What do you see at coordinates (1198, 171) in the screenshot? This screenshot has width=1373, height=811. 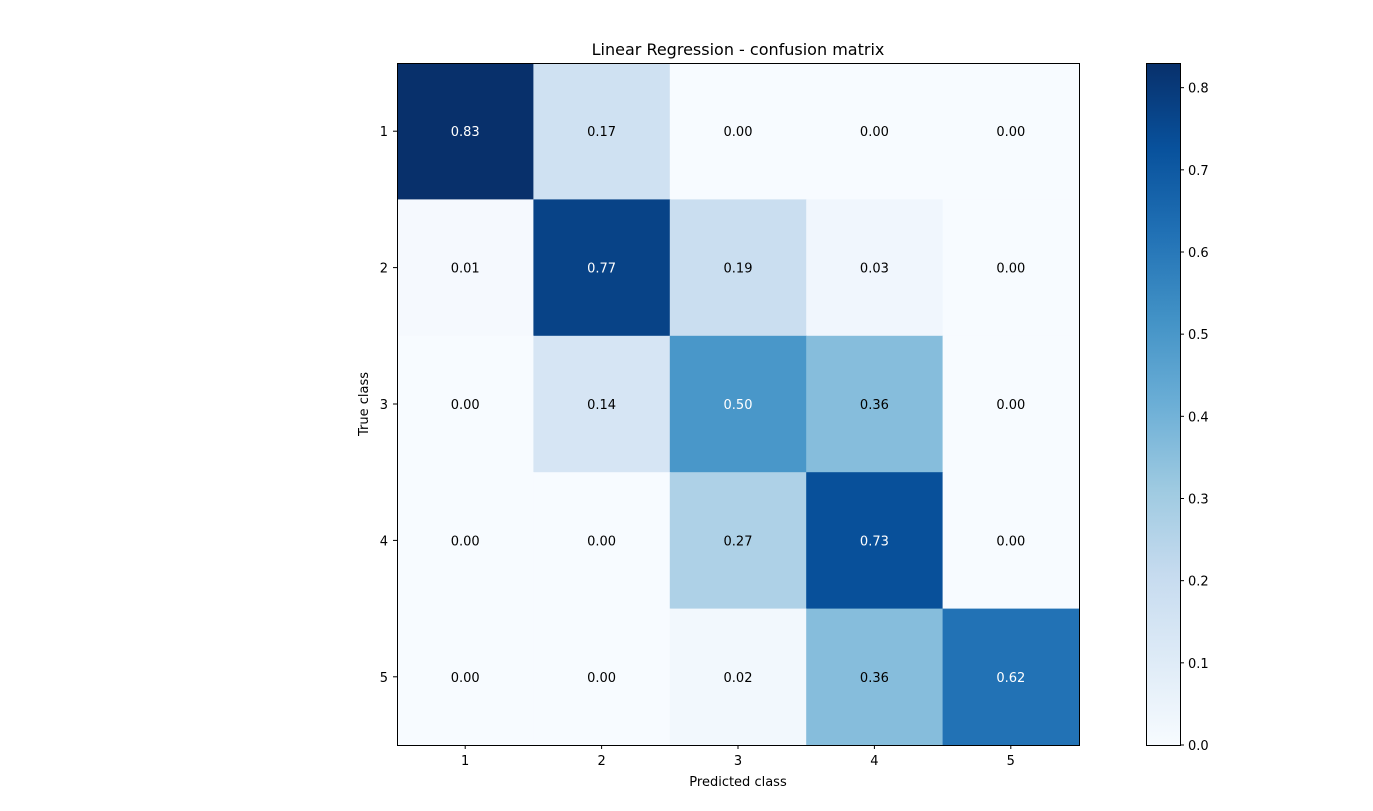 I see `colorbar-tick-label: 0.7` at bounding box center [1198, 171].